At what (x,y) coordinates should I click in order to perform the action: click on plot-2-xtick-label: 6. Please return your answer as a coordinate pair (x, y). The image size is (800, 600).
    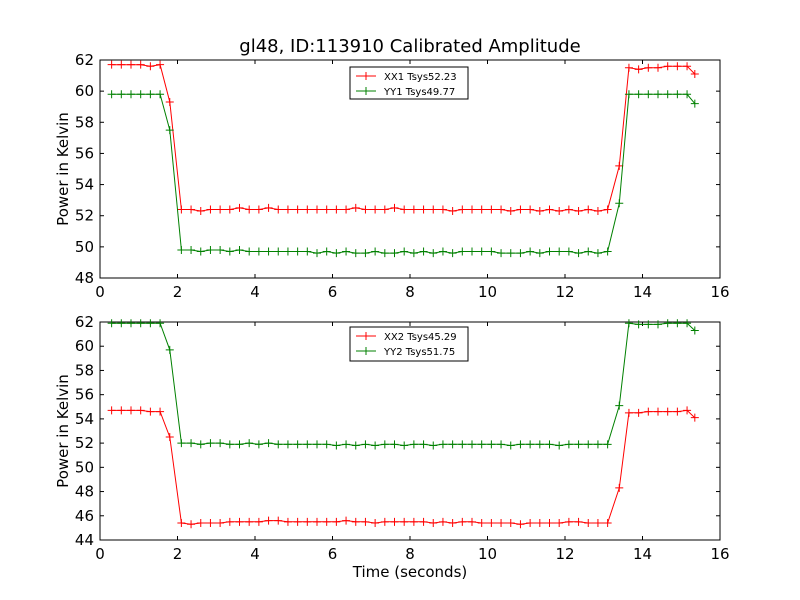
    Looking at the image, I should click on (333, 554).